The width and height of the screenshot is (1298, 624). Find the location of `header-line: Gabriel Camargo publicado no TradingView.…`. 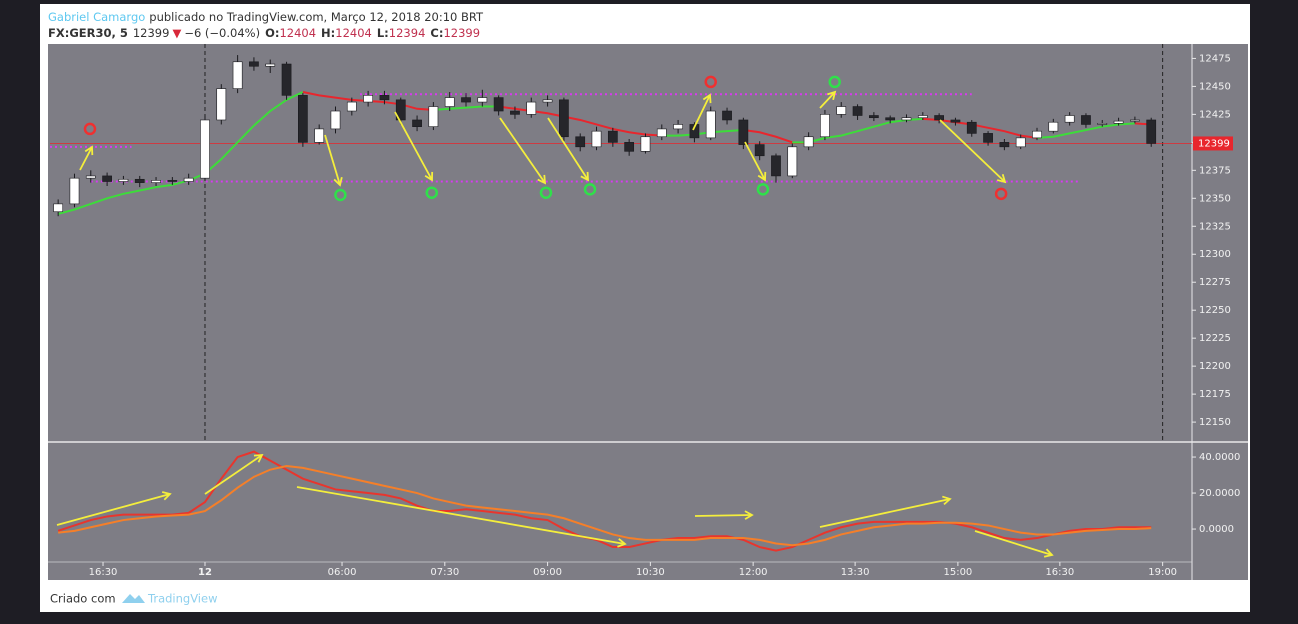

header-line: Gabriel Camargo publicado no TradingView.… is located at coordinates (266, 17).